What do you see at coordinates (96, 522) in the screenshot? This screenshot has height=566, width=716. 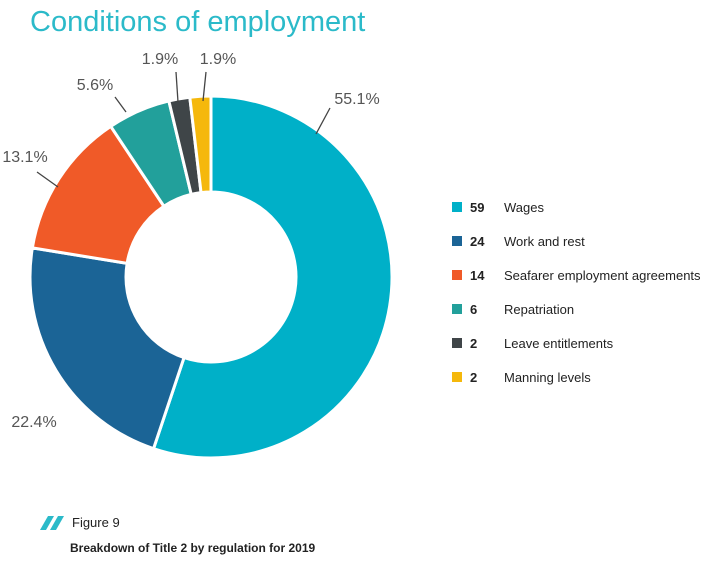 I see `figure-number: Figure 9` at bounding box center [96, 522].